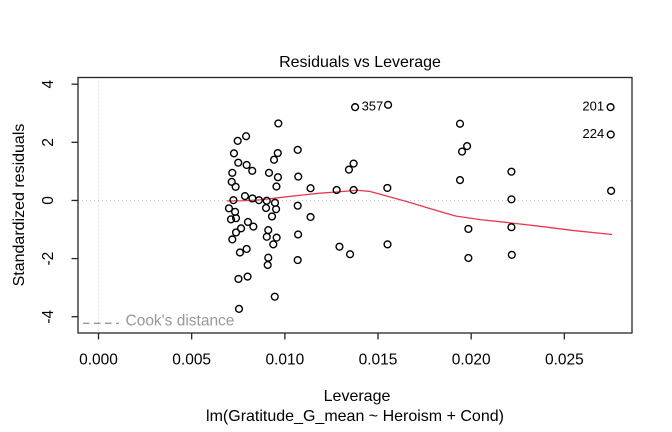 Image resolution: width=672 pixels, height=432 pixels. I want to click on y-tick-label: 0, so click(48, 200).